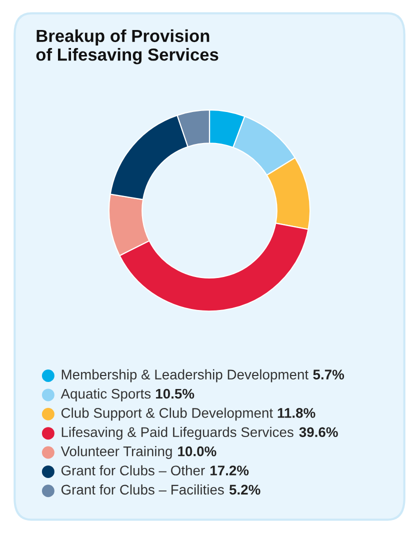  What do you see at coordinates (142, 489) in the screenshot?
I see `legend-label: Grant for Clubs – Facilities` at bounding box center [142, 489].